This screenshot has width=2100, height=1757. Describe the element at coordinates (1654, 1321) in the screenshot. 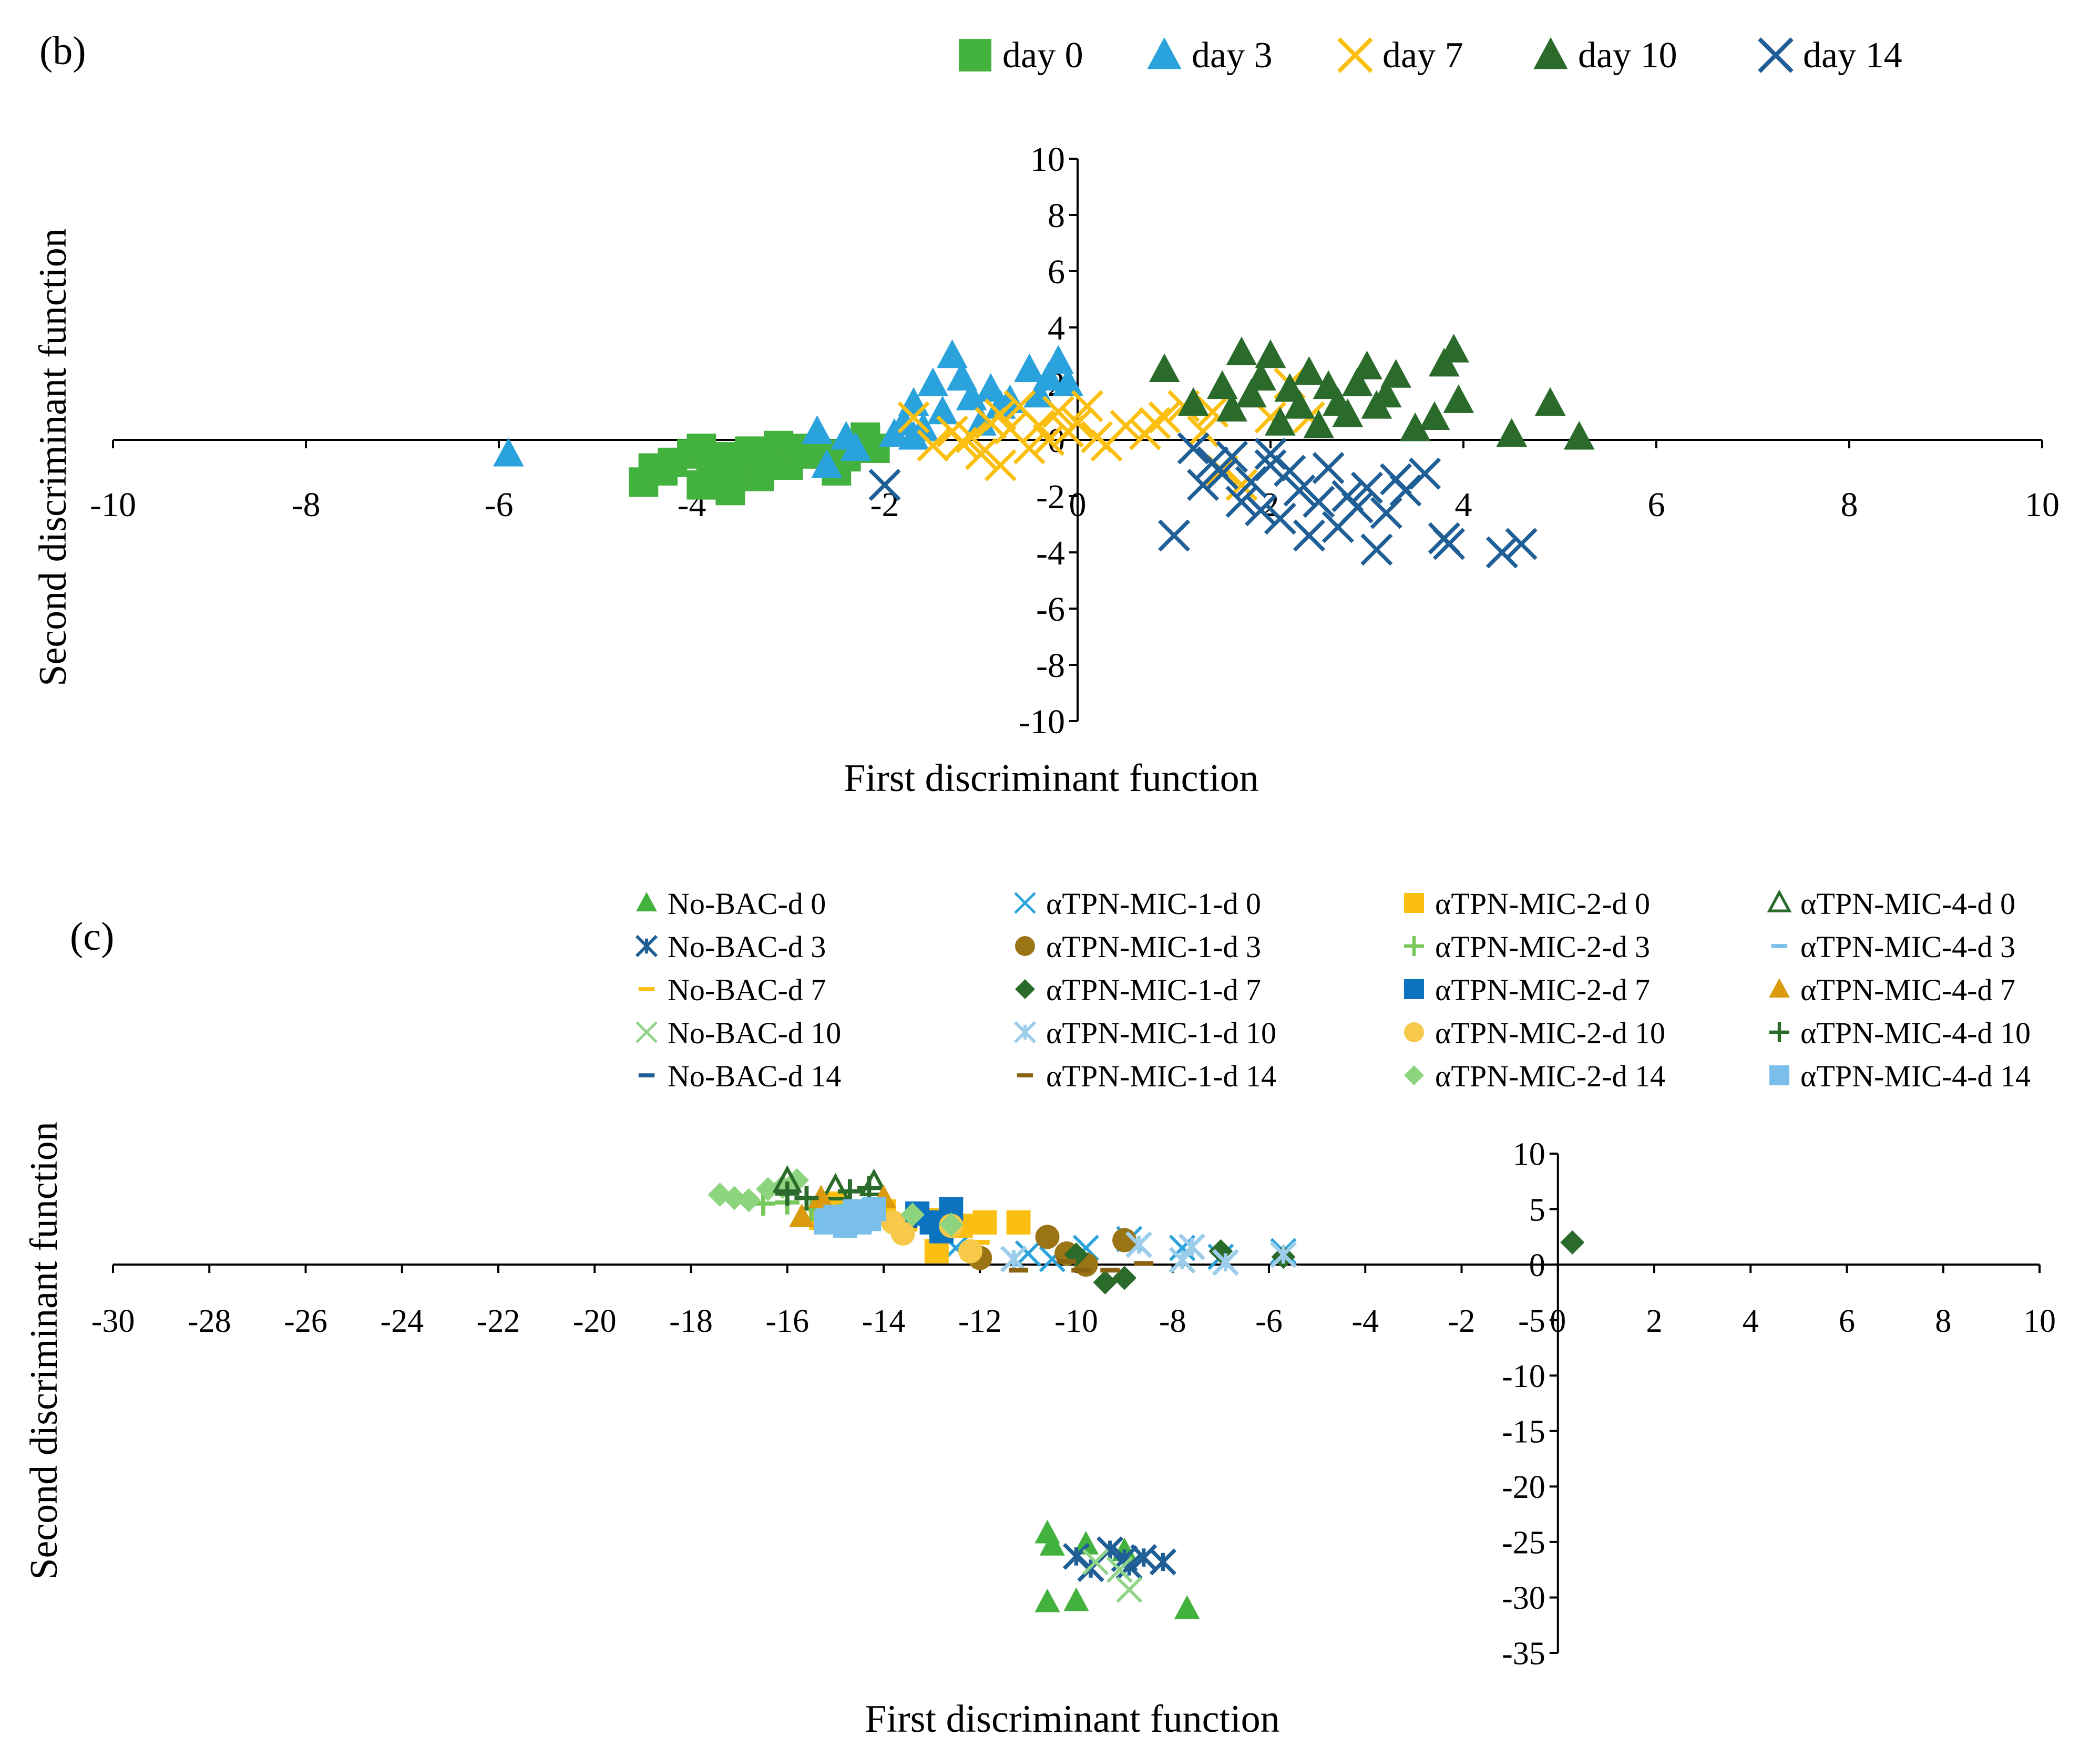

I see `x-tick-label: 2` at that location.